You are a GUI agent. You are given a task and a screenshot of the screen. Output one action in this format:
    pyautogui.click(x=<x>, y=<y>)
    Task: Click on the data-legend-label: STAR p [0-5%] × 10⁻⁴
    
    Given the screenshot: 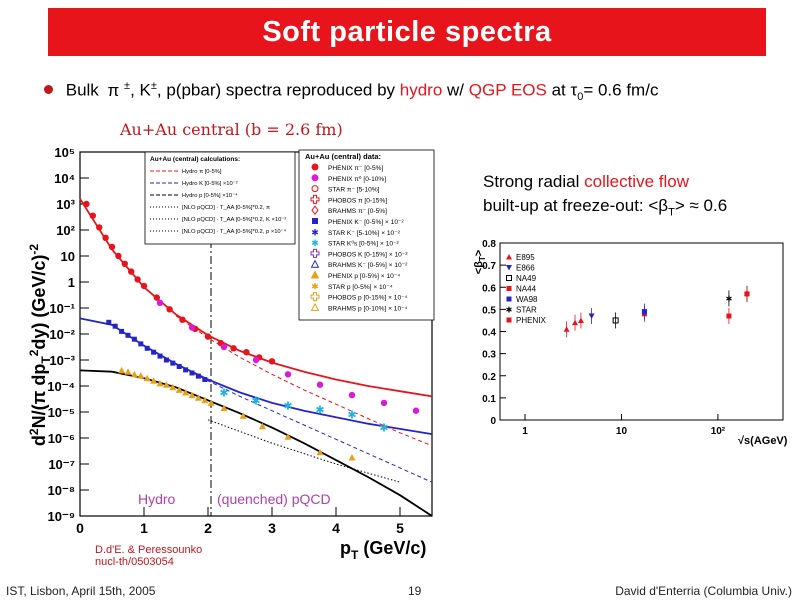 What is the action you would take?
    pyautogui.click(x=360, y=287)
    